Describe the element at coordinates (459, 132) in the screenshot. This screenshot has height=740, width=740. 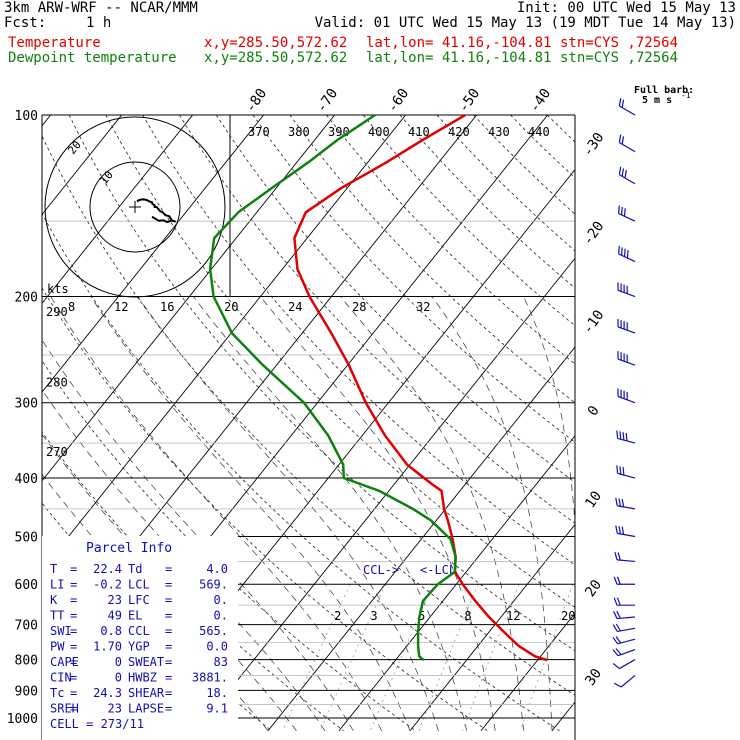
I see `theta-label: 420` at that location.